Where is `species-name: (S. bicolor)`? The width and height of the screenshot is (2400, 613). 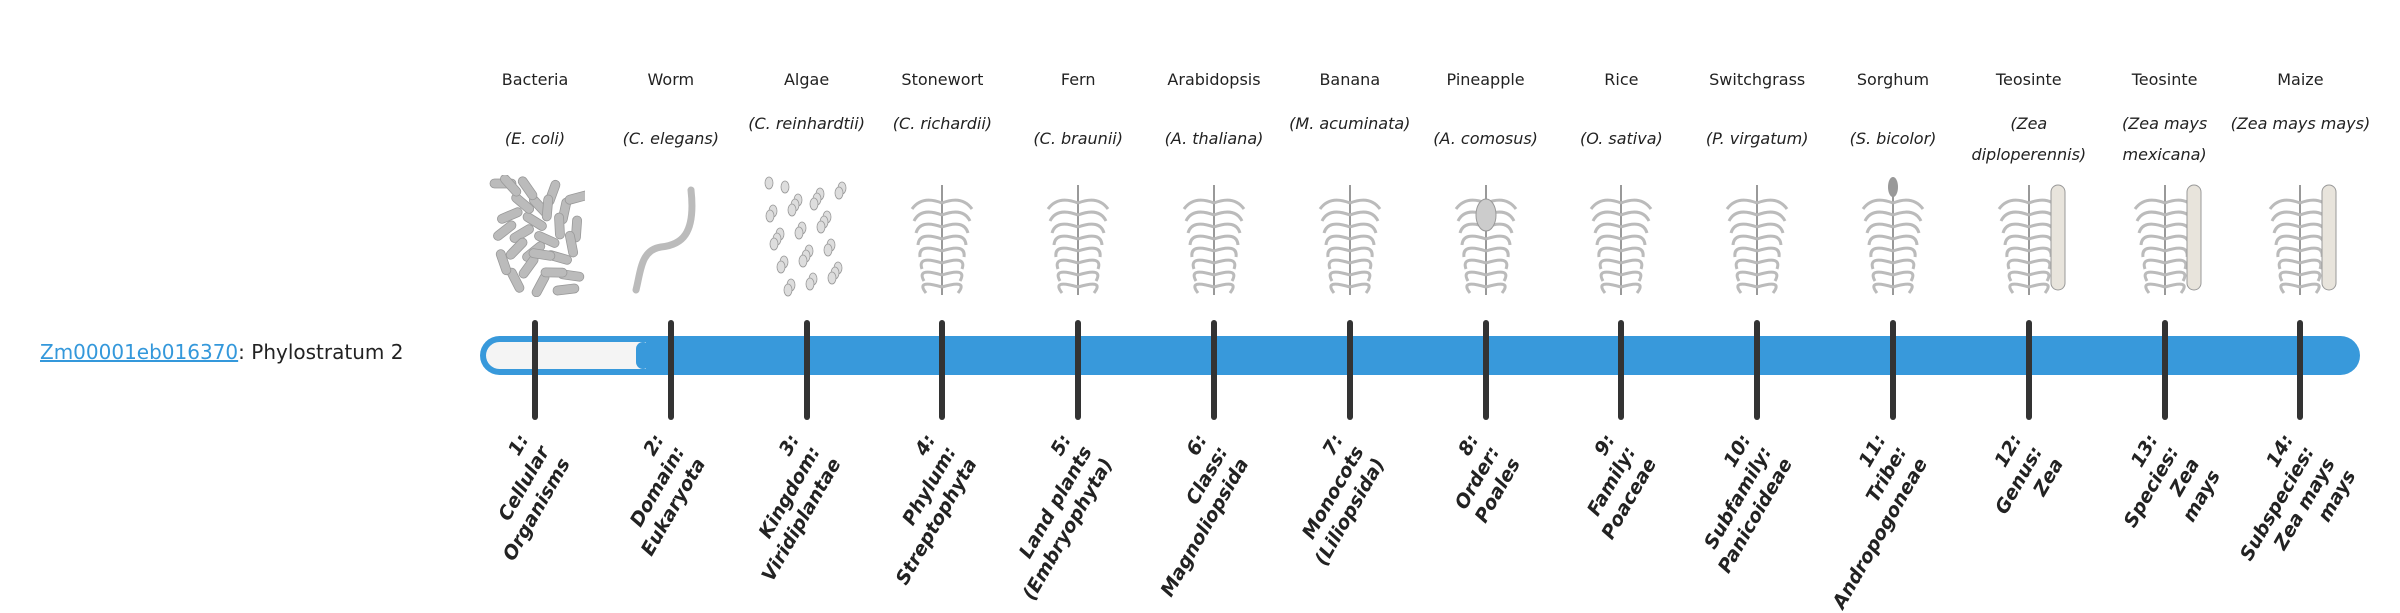
species-name: (S. bicolor) is located at coordinates (1893, 138).